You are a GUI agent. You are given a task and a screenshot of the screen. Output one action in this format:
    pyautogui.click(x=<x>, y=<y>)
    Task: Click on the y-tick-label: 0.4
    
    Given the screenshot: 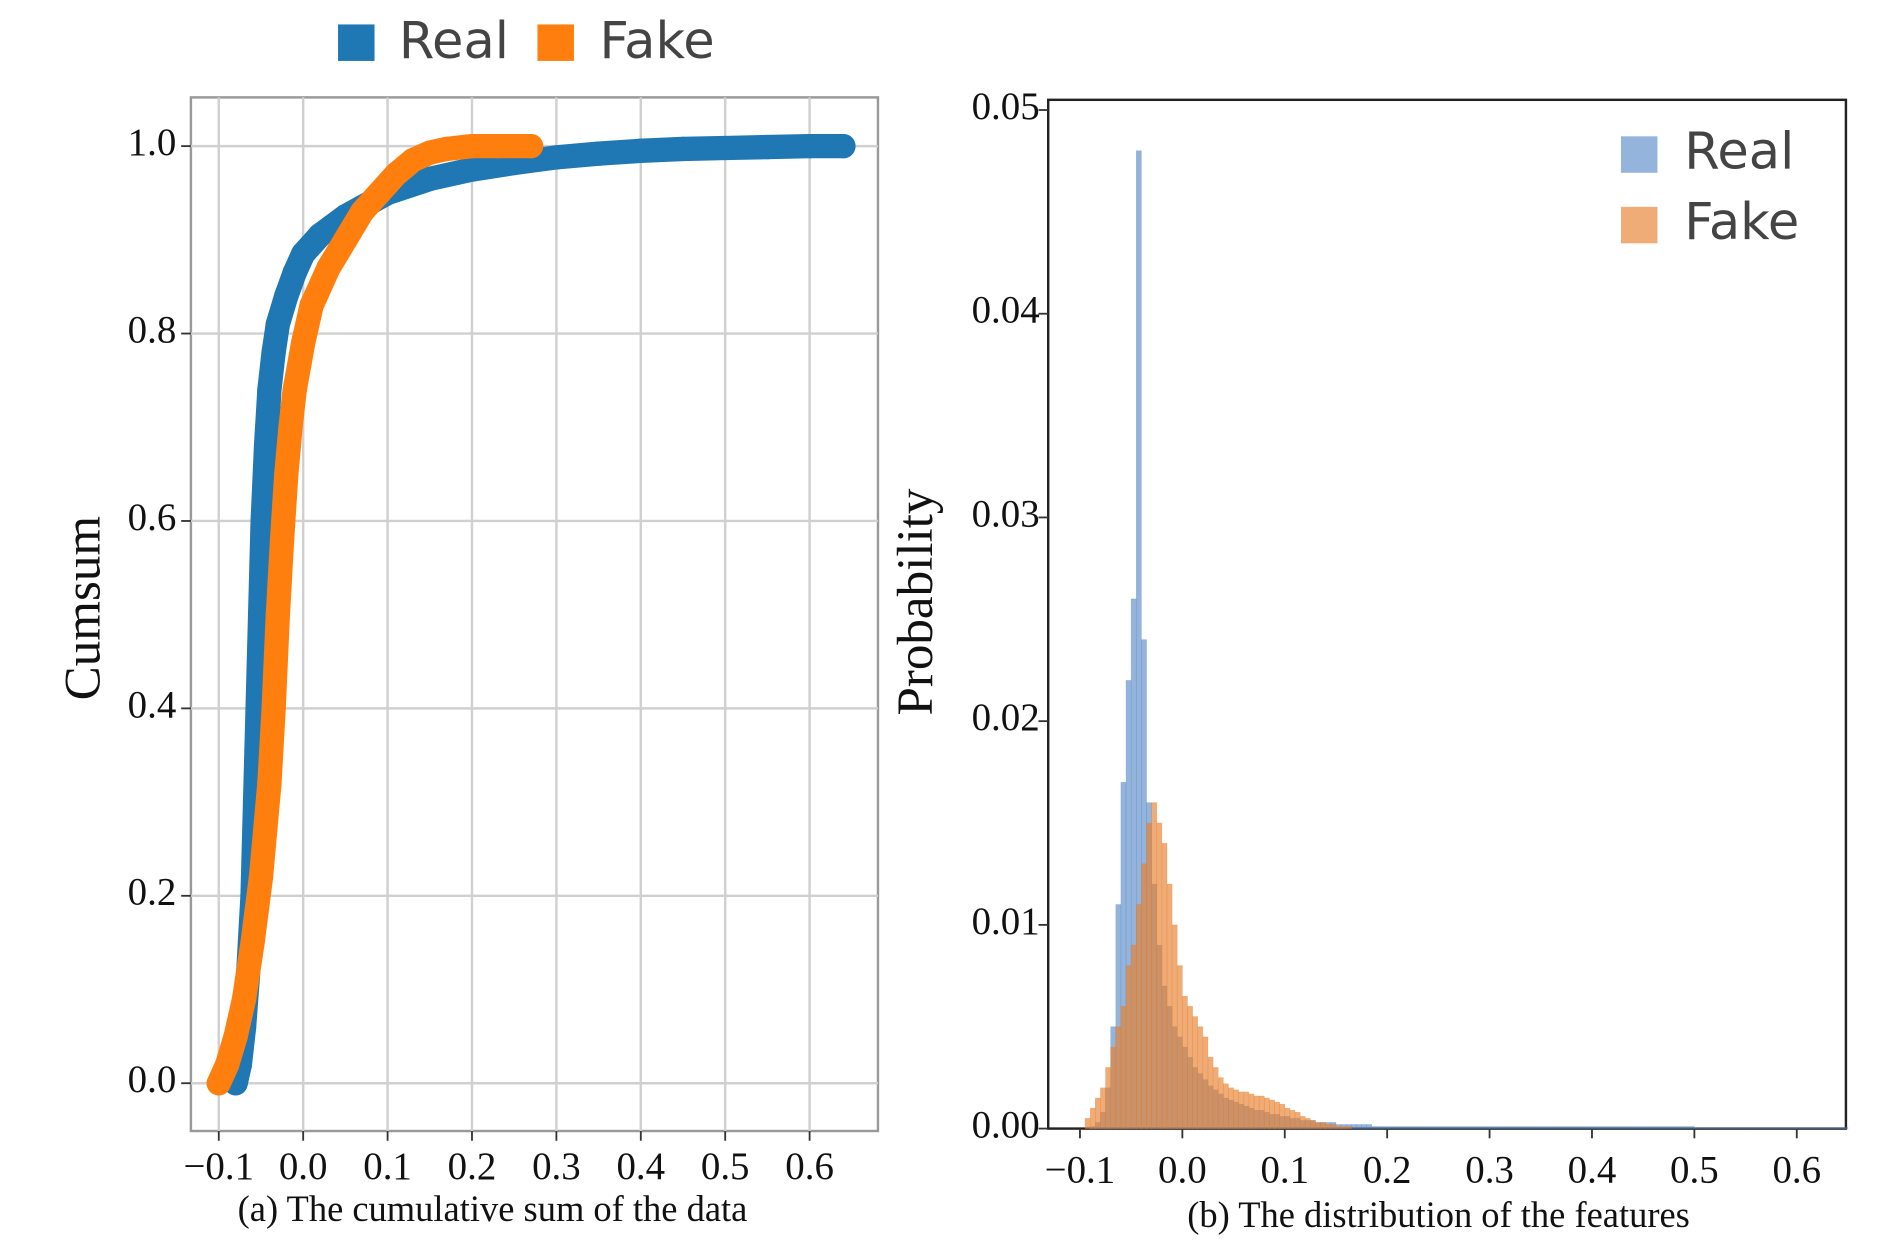 What is the action you would take?
    pyautogui.click(x=152, y=704)
    